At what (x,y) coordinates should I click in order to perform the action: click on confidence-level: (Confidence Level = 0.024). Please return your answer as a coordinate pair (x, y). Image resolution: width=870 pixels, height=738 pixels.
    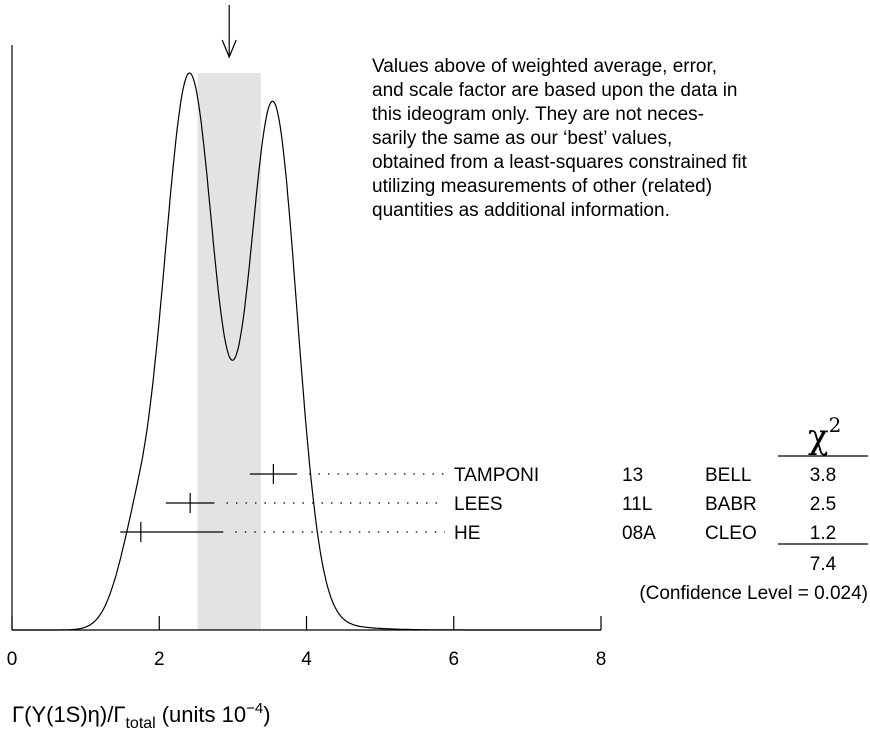
    Looking at the image, I should click on (753, 593).